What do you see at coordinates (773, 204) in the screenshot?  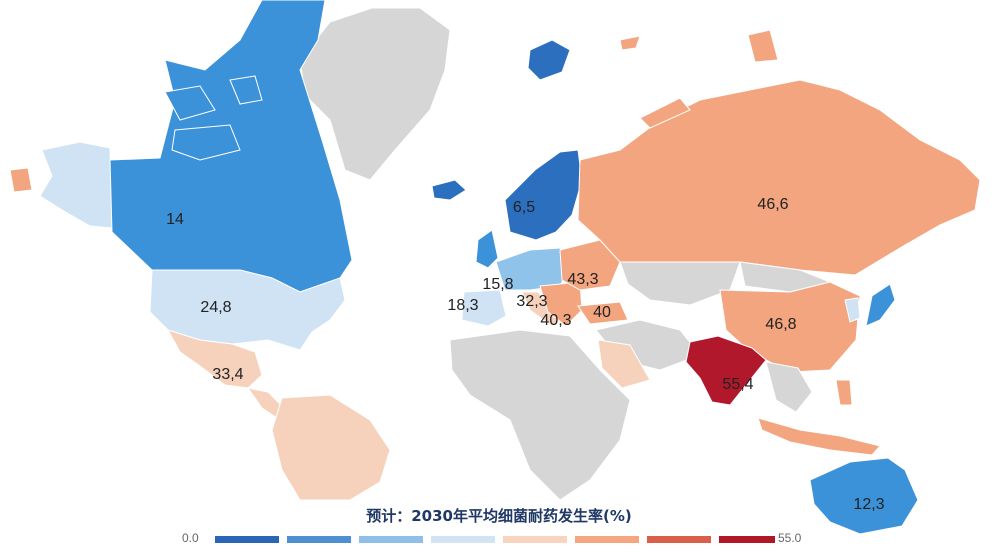 I see `label-russia: 46,6` at bounding box center [773, 204].